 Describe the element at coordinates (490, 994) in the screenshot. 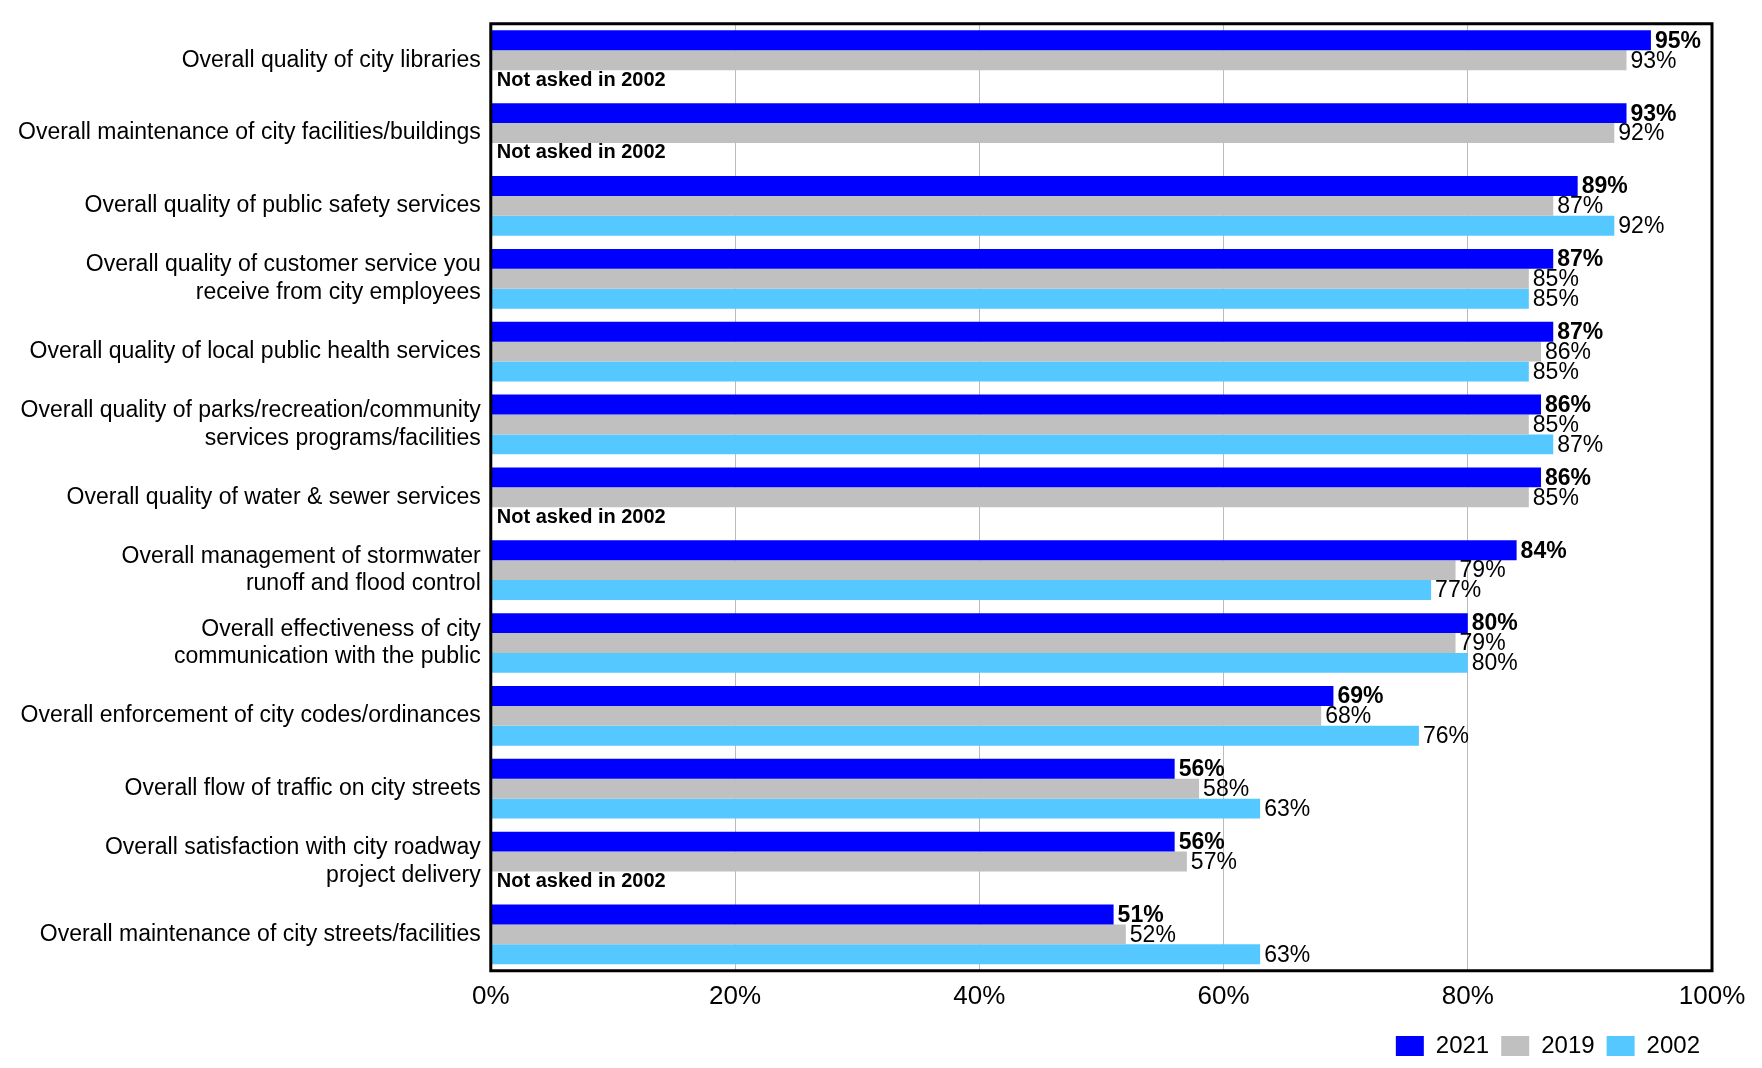

I see `x-tick-label: 0%` at that location.